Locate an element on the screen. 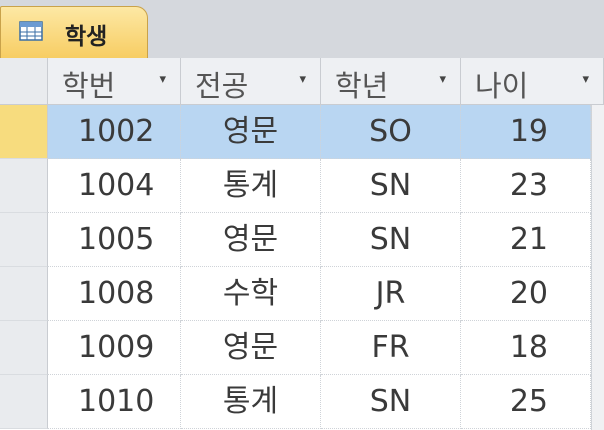 This screenshot has width=604, height=430. cell-year: SO is located at coordinates (391, 132).